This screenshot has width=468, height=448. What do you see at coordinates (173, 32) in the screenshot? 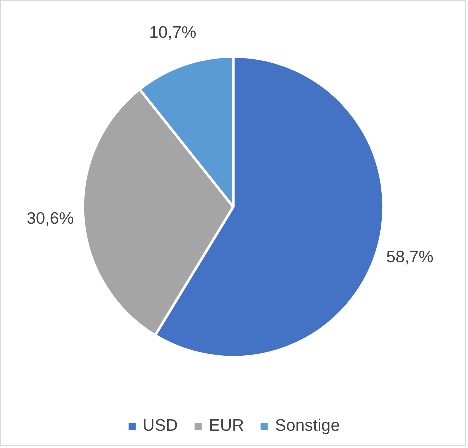
I see `data-label: 10,7%` at bounding box center [173, 32].